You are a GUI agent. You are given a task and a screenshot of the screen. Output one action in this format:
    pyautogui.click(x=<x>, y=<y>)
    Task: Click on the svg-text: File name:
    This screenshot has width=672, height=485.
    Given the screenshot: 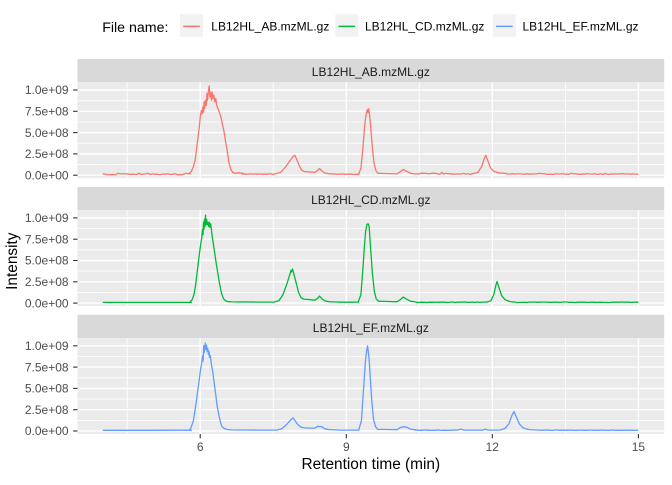 What is the action you would take?
    pyautogui.click(x=135, y=28)
    